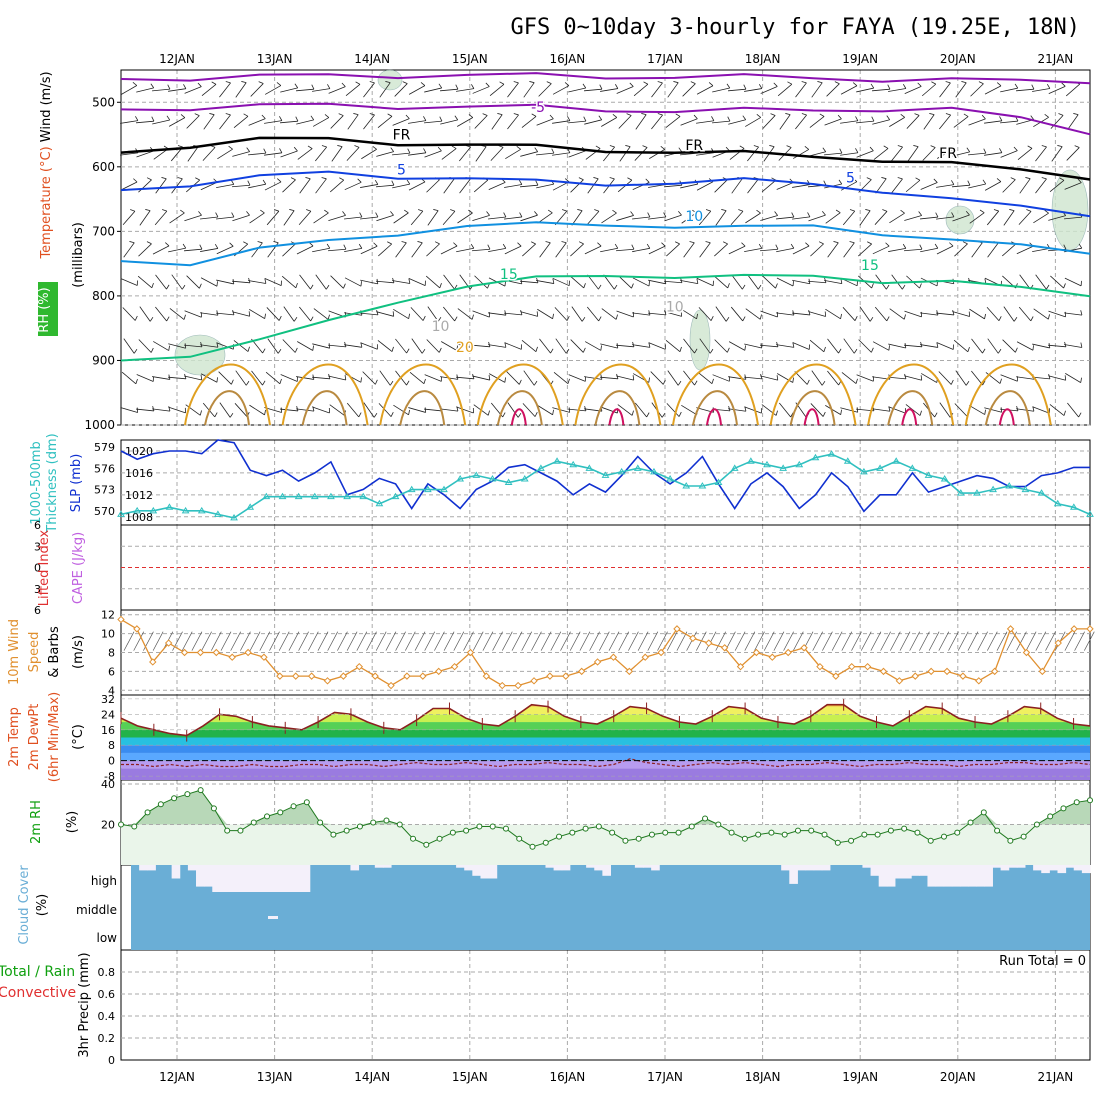  I want to click on wind10-label-2-part: Speed, so click(34, 652).